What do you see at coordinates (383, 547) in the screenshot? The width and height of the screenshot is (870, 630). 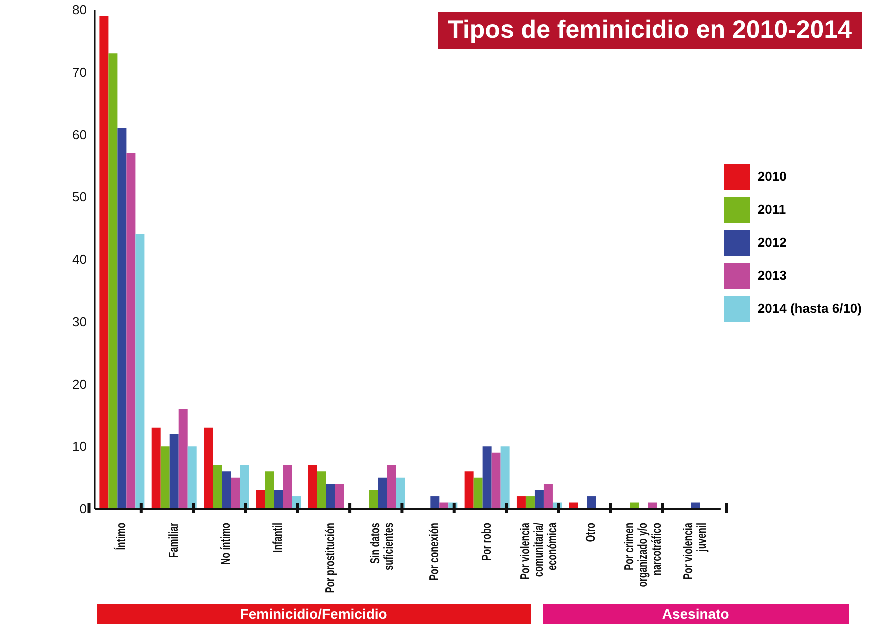 I see `x-tick-label: Sin datos suficientes` at bounding box center [383, 547].